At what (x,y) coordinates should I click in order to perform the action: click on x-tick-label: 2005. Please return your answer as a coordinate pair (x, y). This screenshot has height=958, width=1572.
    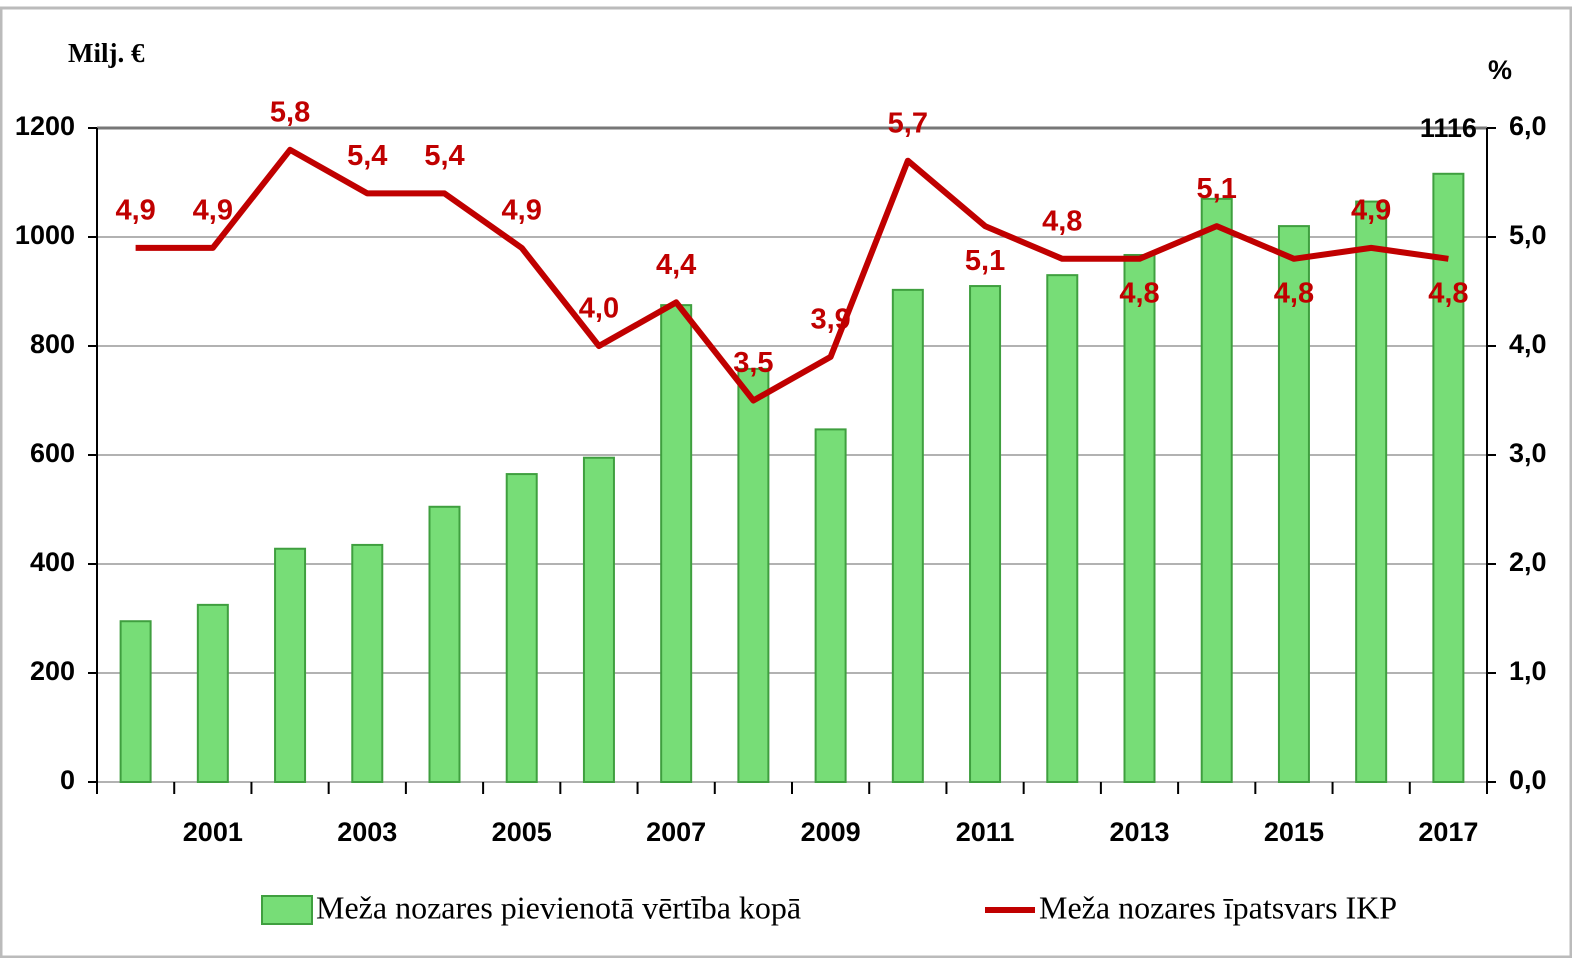
    Looking at the image, I should click on (522, 832).